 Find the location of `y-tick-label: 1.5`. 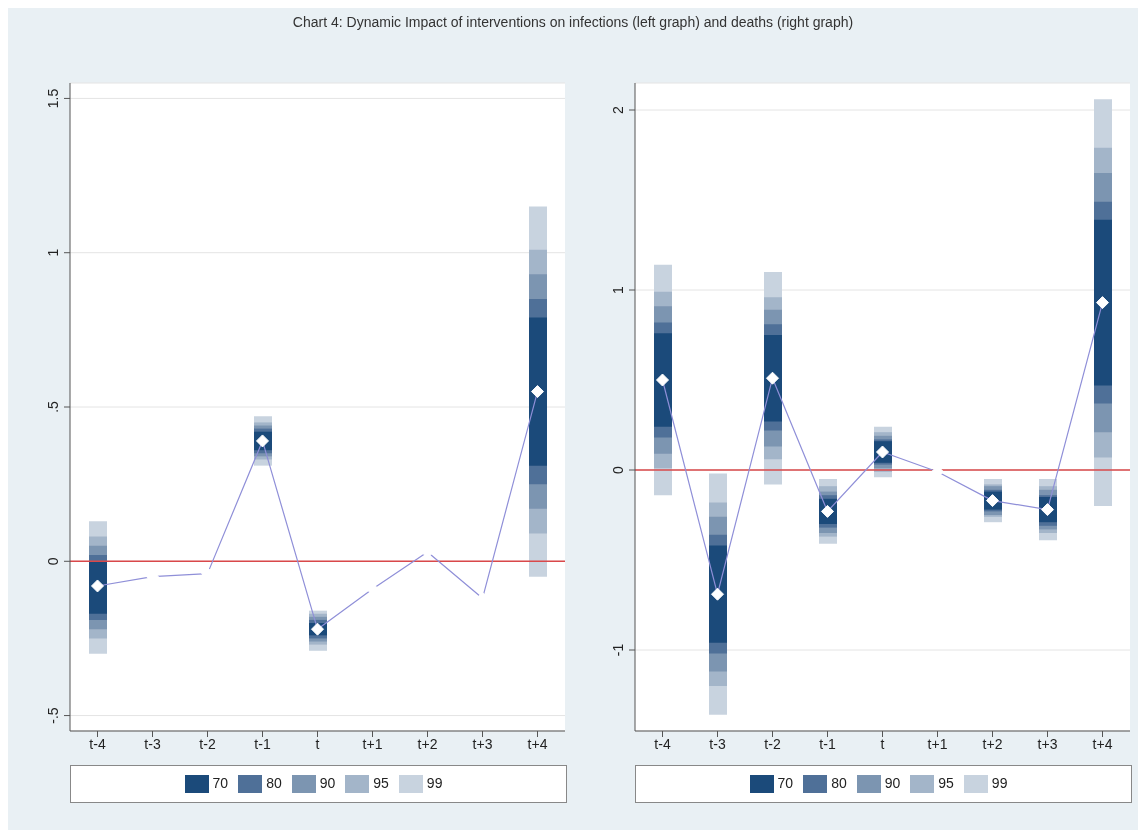

y-tick-label: 1.5 is located at coordinates (53, 98).